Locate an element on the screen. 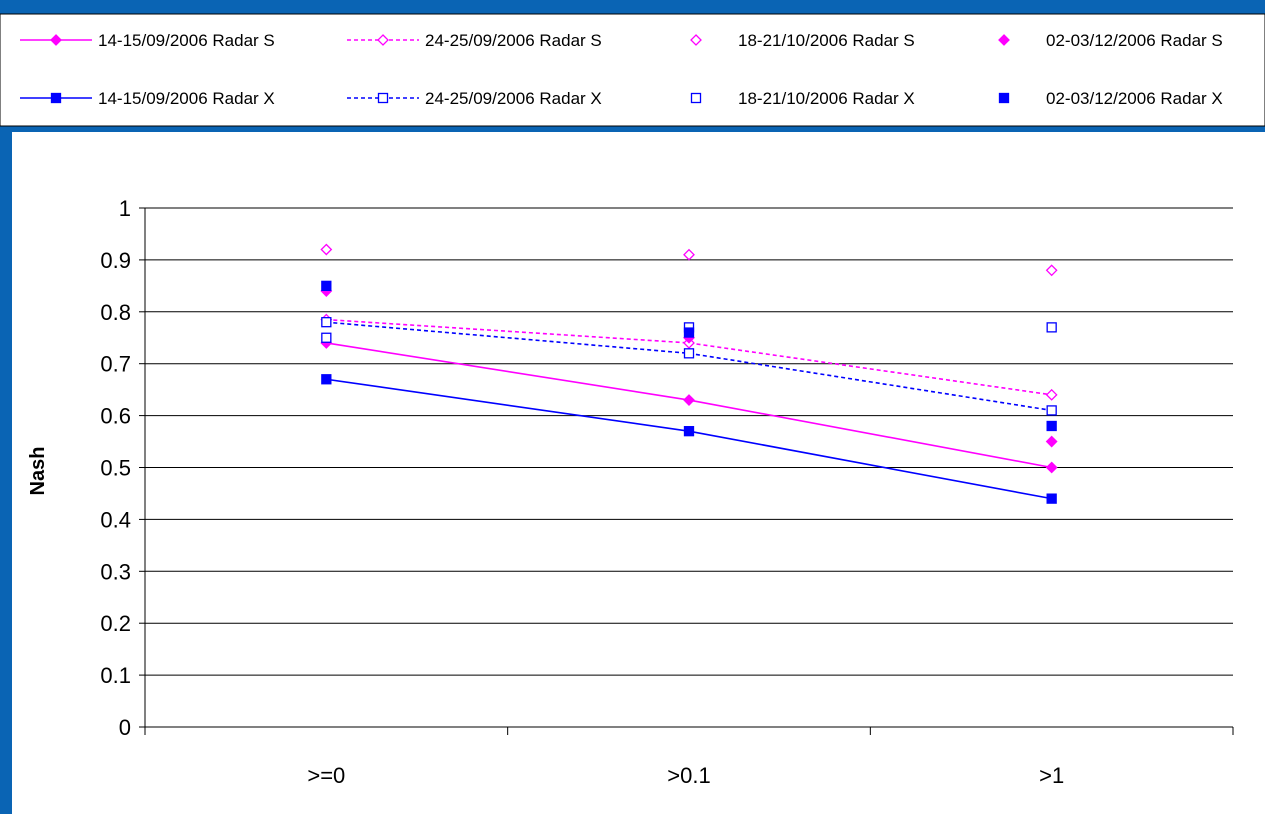 Image resolution: width=1265 pixels, height=814 pixels. y-tick-label: 0.6 is located at coordinates (115, 416).